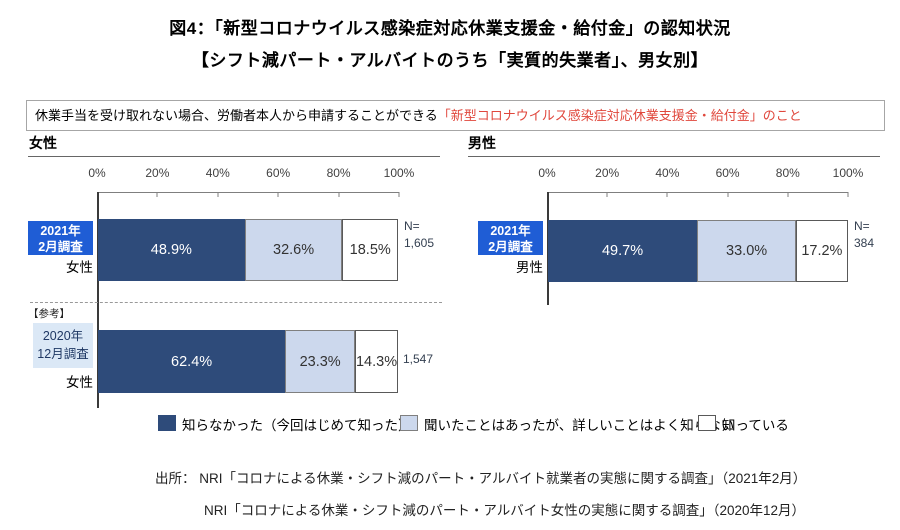 This screenshot has height=530, width=900. I want to click on n-value: 1,547, so click(418, 359).